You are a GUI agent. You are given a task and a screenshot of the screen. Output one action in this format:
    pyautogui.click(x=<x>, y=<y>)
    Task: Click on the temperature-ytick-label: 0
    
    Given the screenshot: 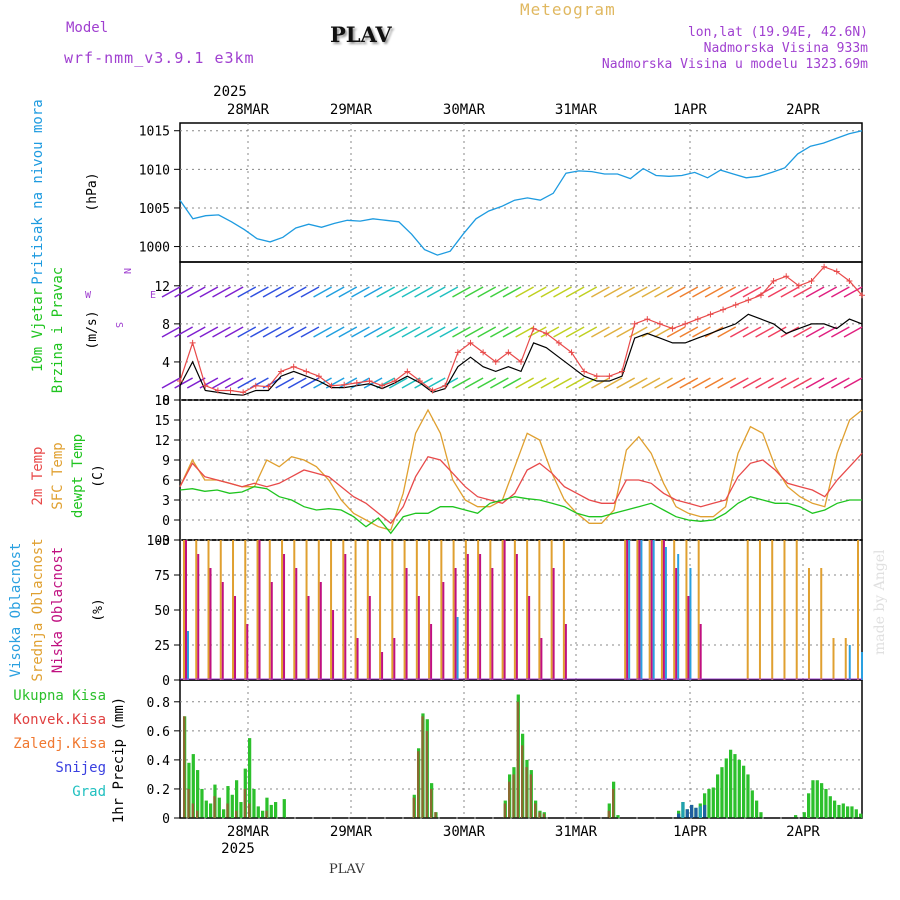 What is the action you would take?
    pyautogui.click(x=166, y=521)
    